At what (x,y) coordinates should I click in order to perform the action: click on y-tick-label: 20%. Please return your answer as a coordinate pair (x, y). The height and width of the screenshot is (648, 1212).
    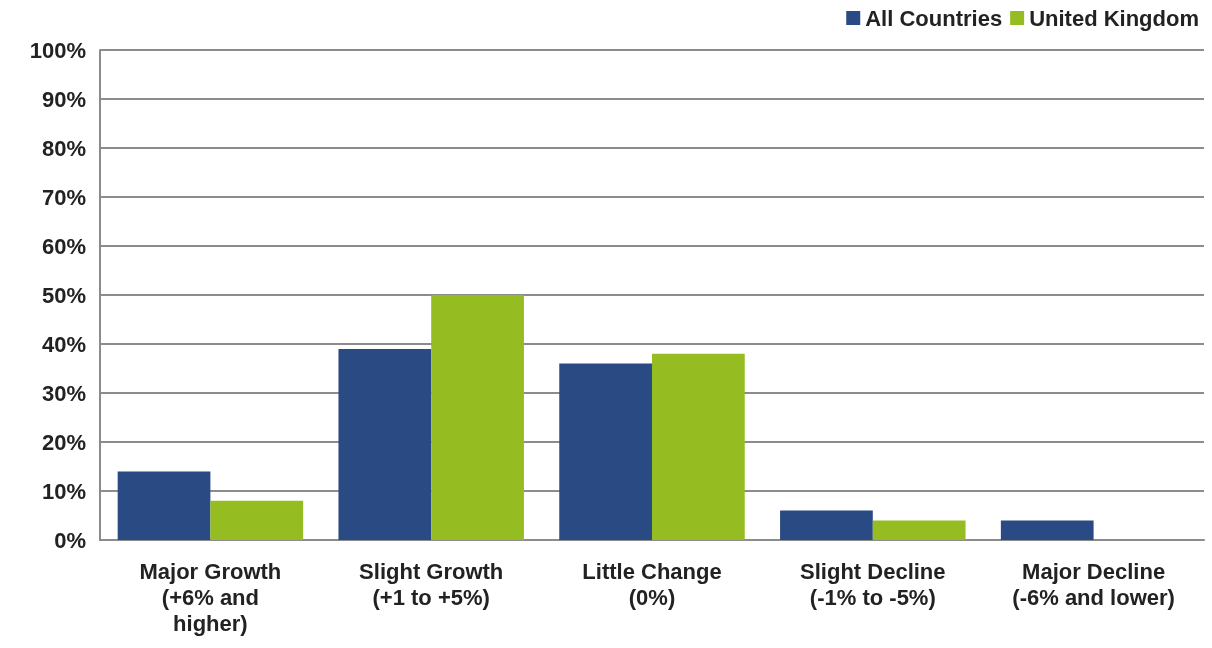
    Looking at the image, I should click on (63, 442).